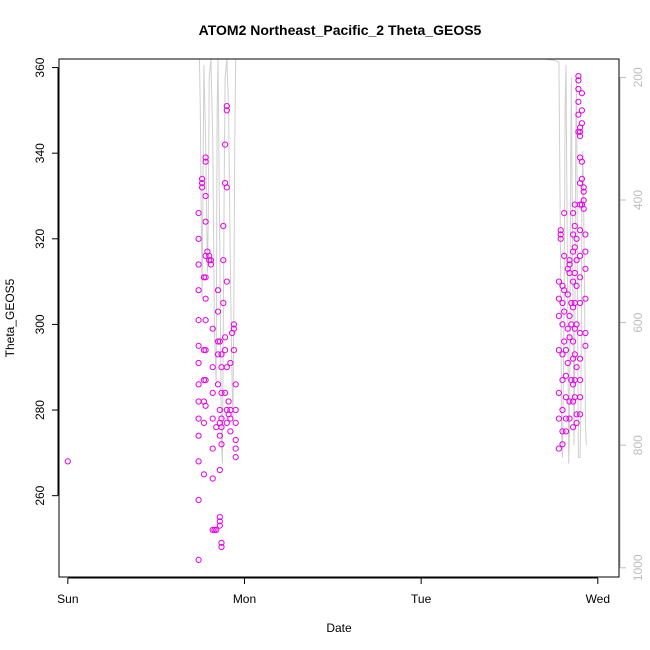 The image size is (650, 650). Describe the element at coordinates (638, 445) in the screenshot. I see `right-tick-label: 800` at that location.